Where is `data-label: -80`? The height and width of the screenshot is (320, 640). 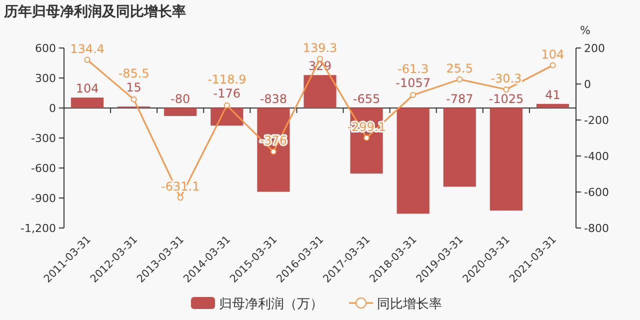
data-label: -80 is located at coordinates (180, 99).